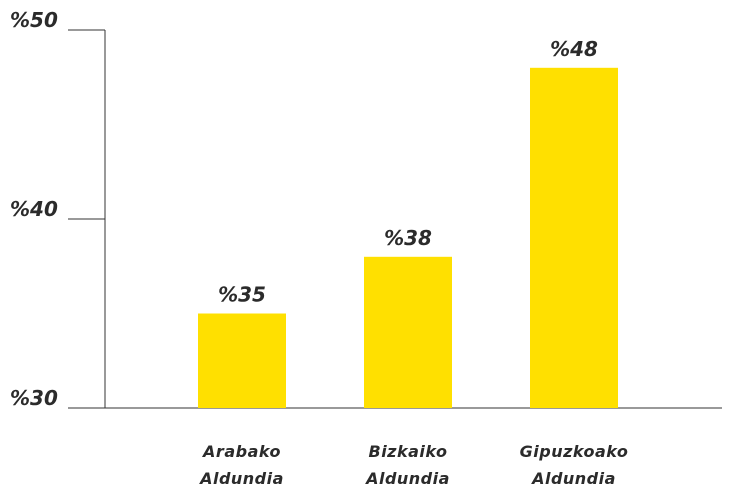 The height and width of the screenshot is (496, 736). Describe the element at coordinates (34, 398) in the screenshot. I see `y-tick-label: %30` at that location.